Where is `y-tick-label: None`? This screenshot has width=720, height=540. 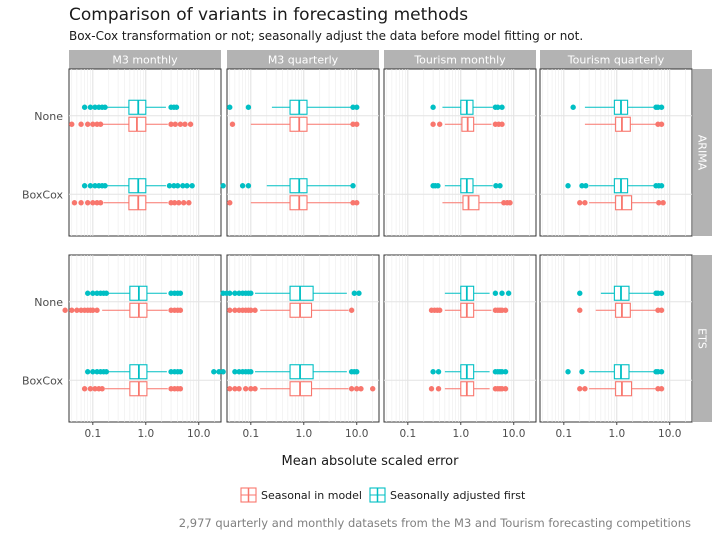
y-tick-label: None is located at coordinates (48, 302).